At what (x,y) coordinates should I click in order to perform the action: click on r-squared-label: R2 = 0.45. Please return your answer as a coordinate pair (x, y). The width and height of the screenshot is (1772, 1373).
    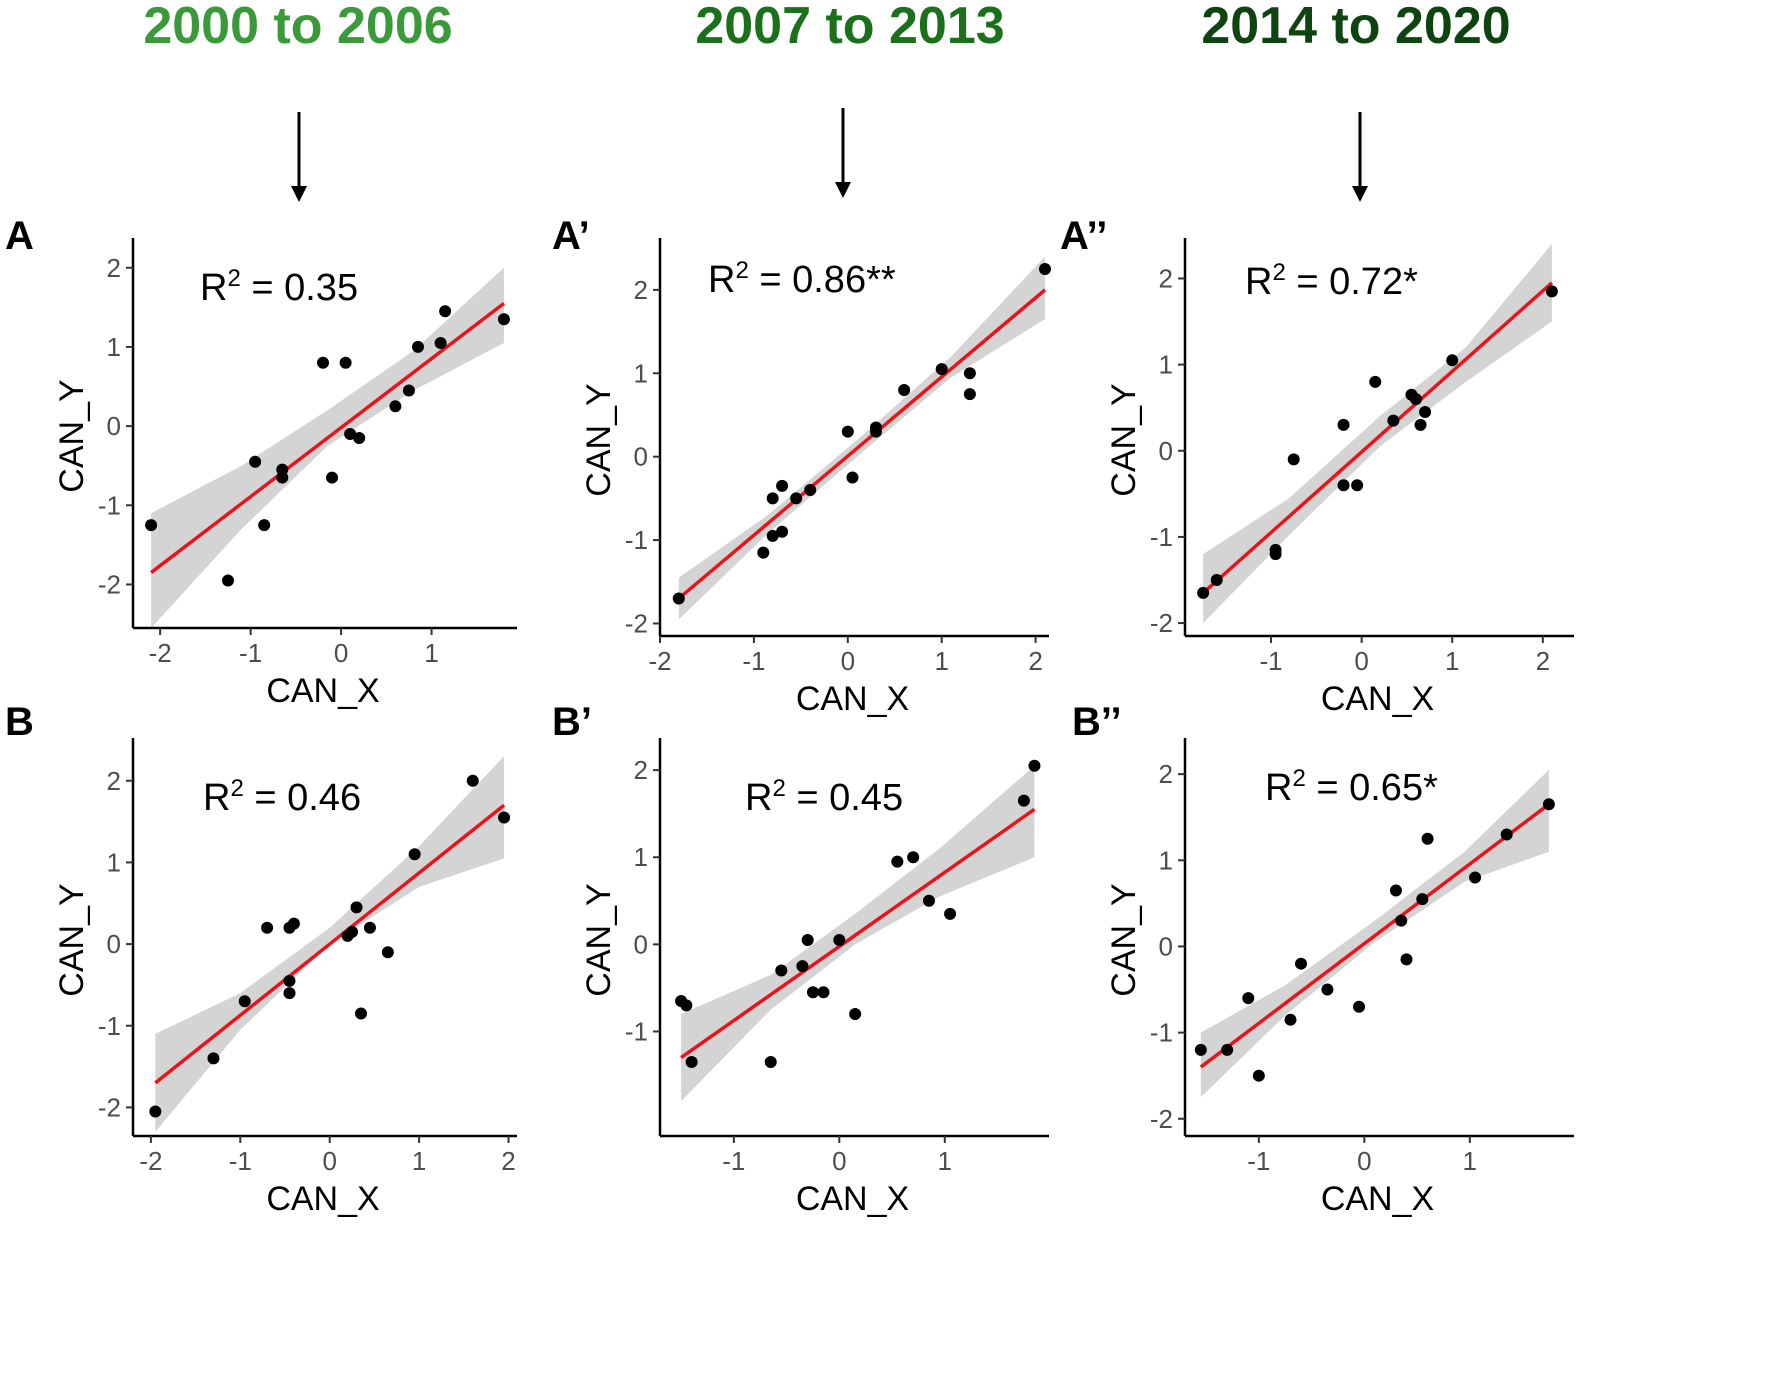
    Looking at the image, I should click on (824, 797).